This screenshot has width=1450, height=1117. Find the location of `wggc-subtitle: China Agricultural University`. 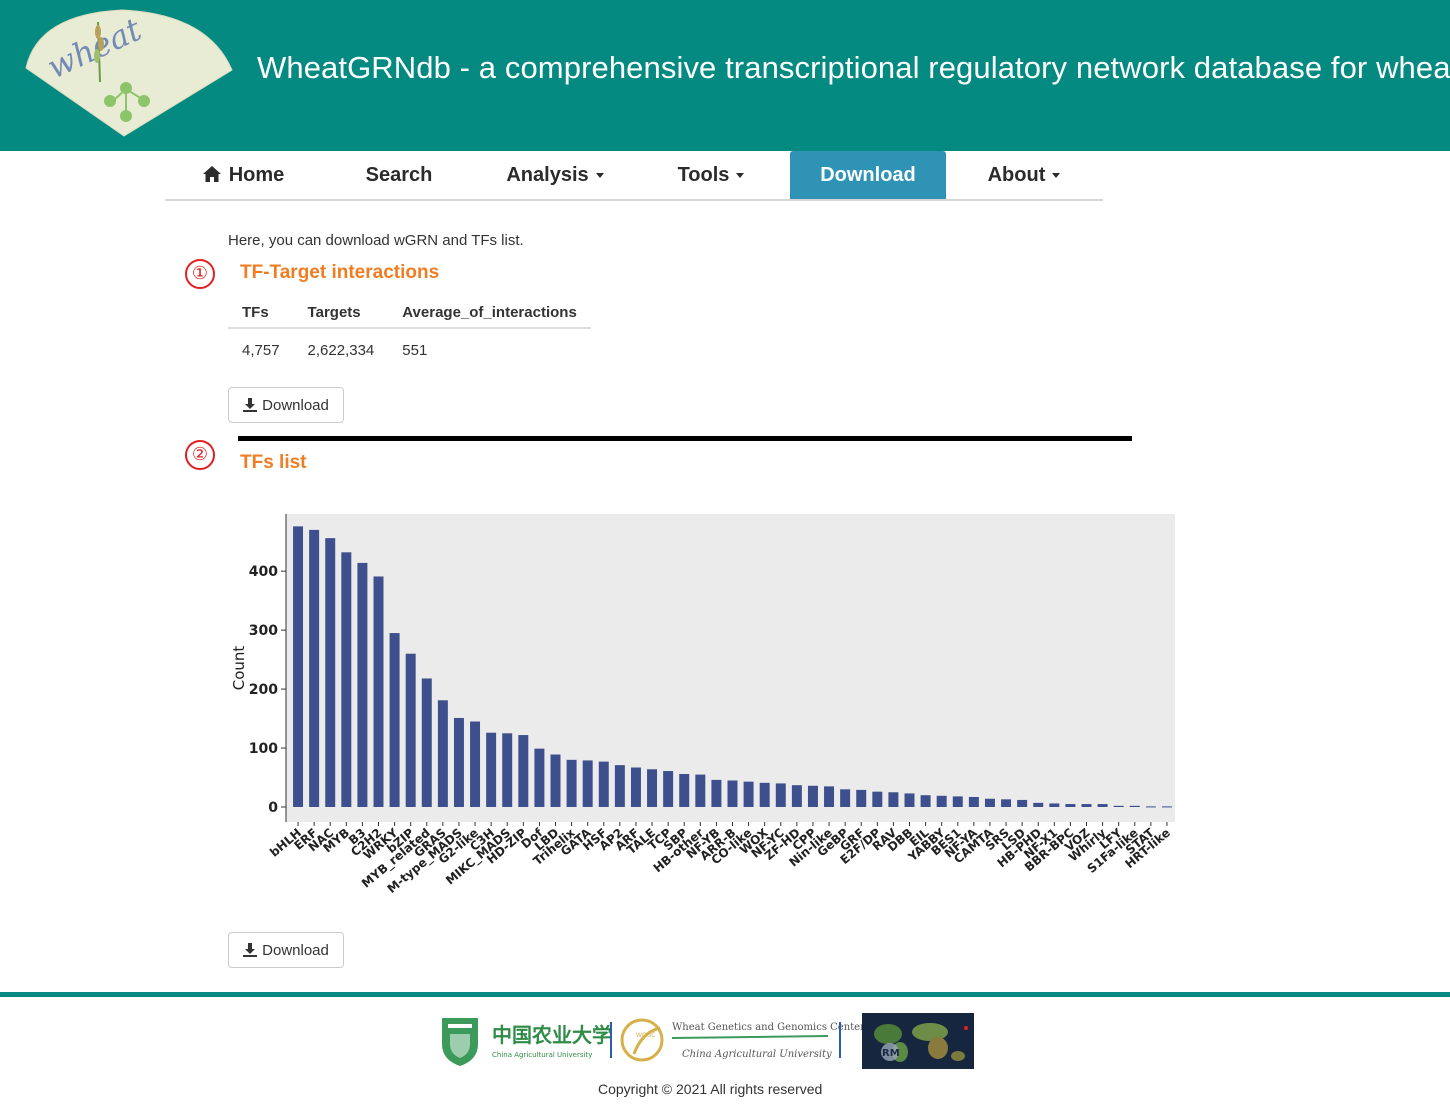

wggc-subtitle: China Agricultural University is located at coordinates (757, 1054).